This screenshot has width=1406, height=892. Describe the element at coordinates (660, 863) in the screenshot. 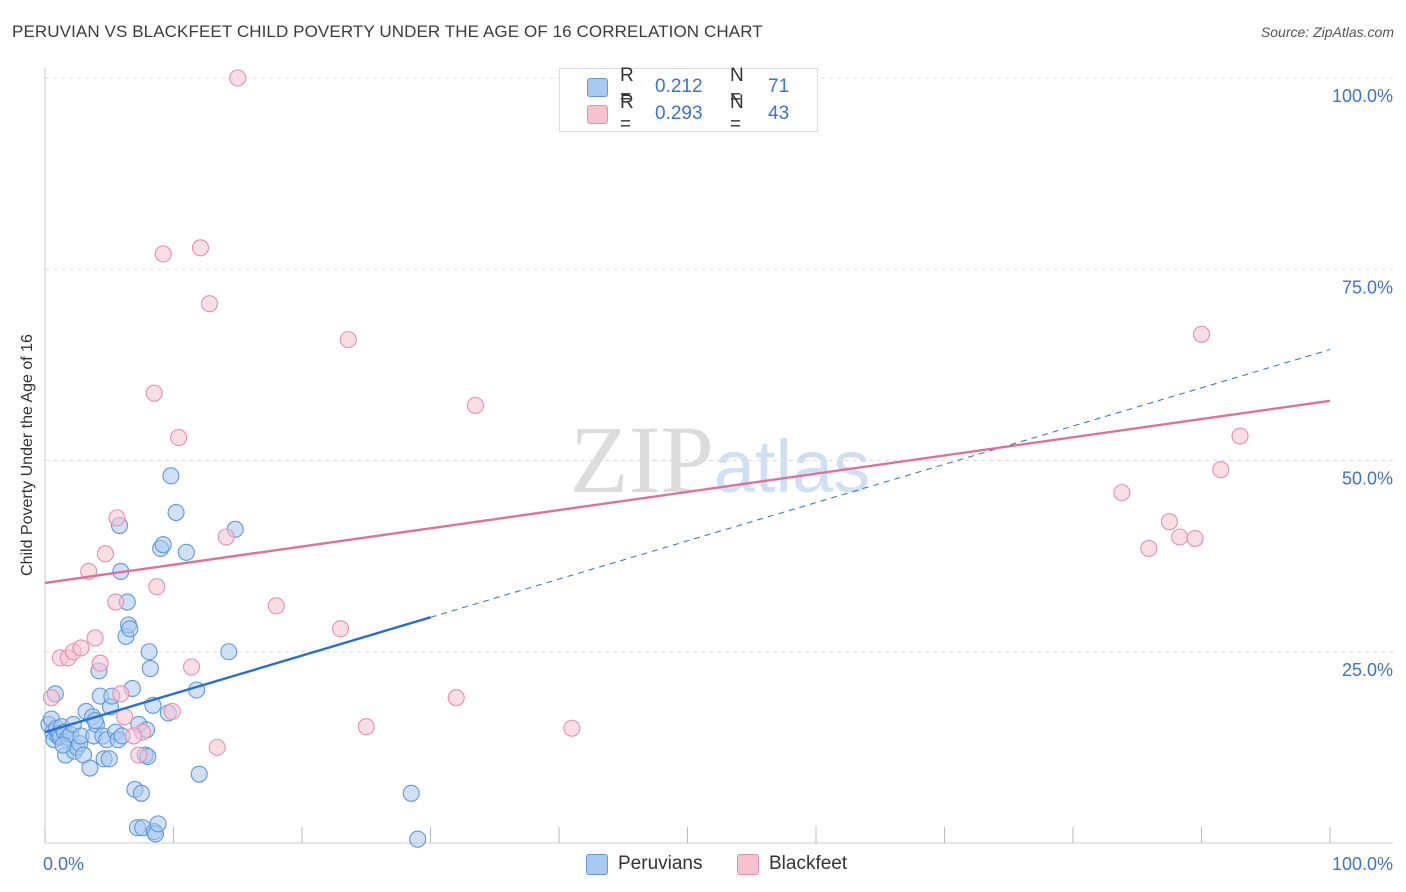

I see `bottom-legend-label-peruvians: Peruvians` at that location.